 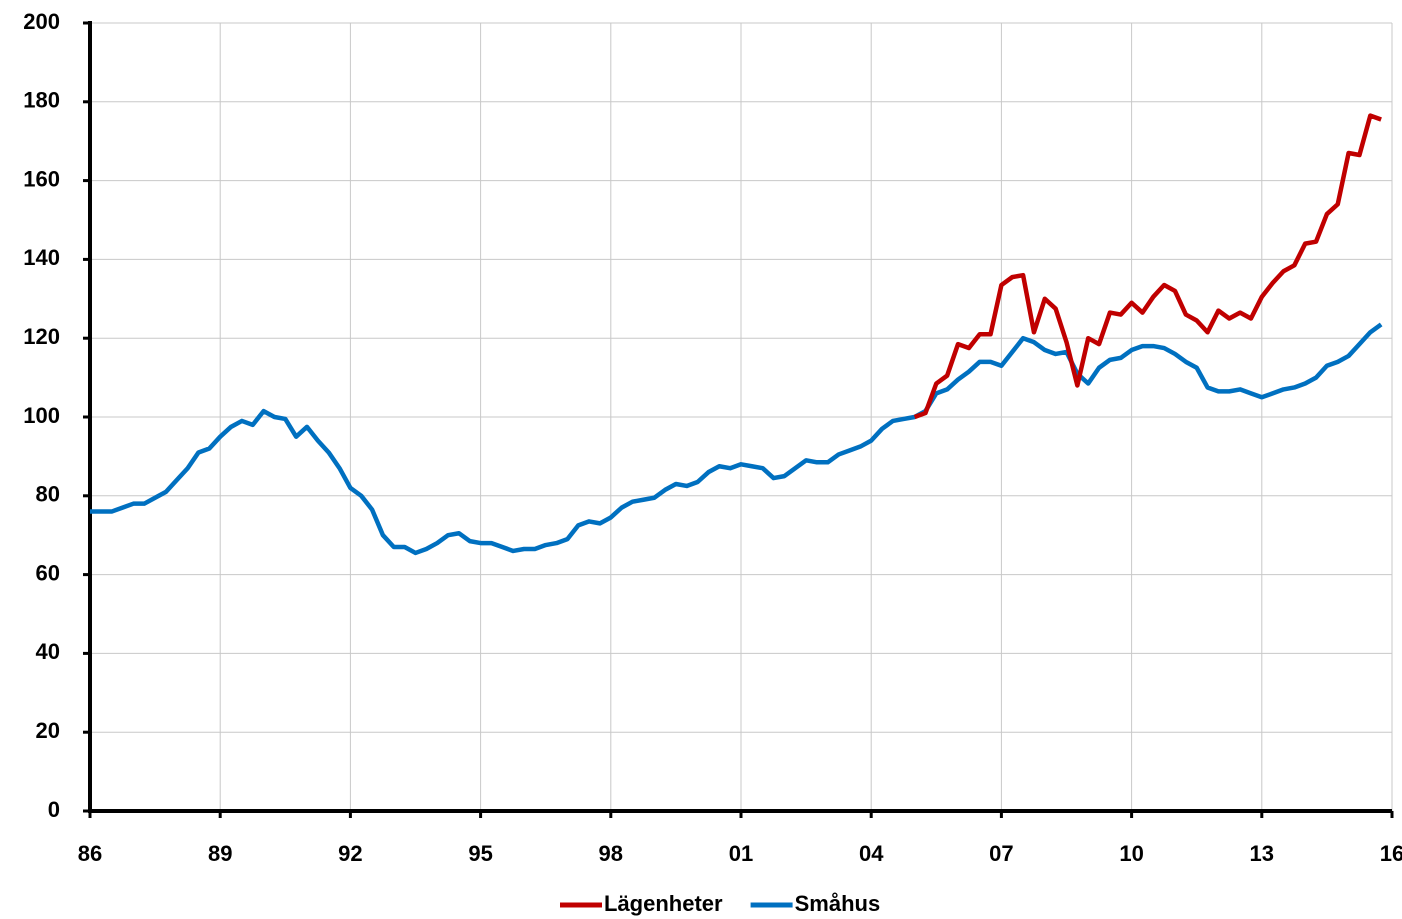 What do you see at coordinates (1391, 853) in the screenshot?
I see `x-tick-label: 16` at bounding box center [1391, 853].